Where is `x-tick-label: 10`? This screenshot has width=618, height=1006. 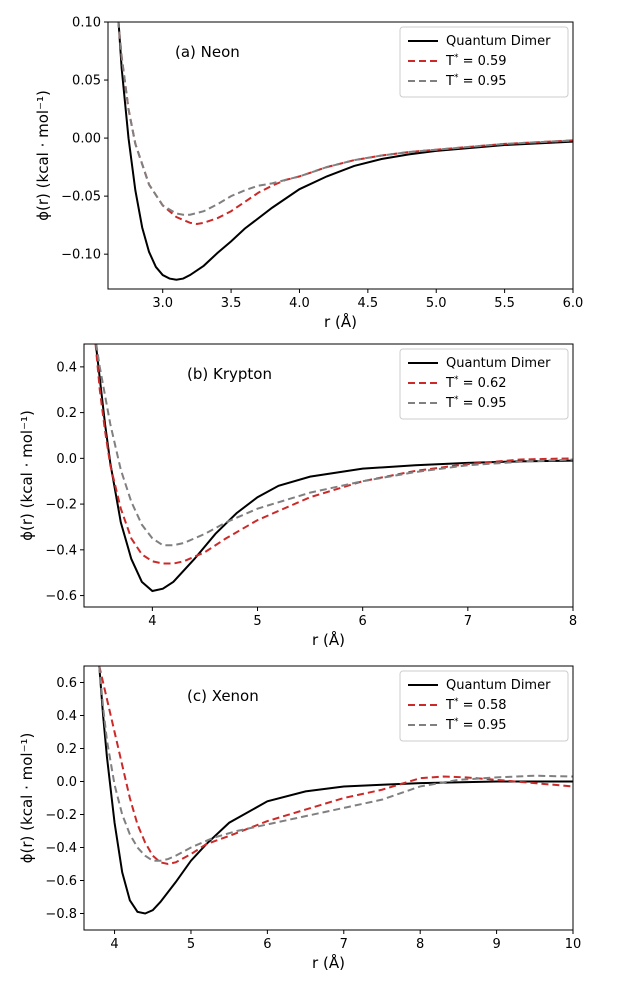 x-tick-label: 10 is located at coordinates (573, 944).